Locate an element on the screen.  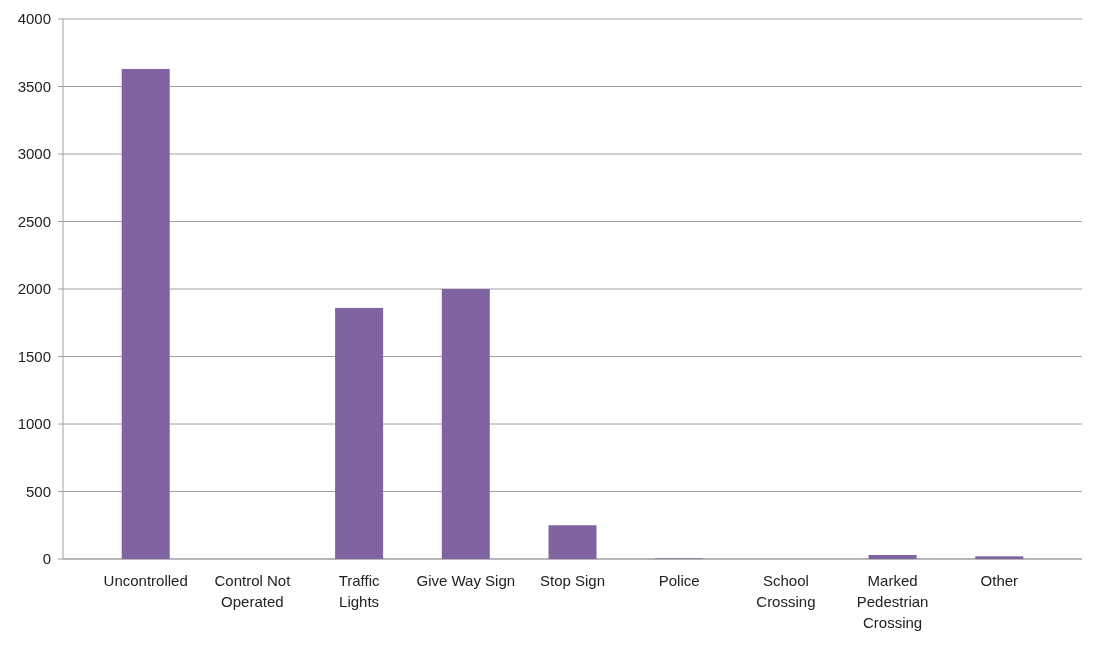
y-tick-label: 1000 is located at coordinates (34, 424).